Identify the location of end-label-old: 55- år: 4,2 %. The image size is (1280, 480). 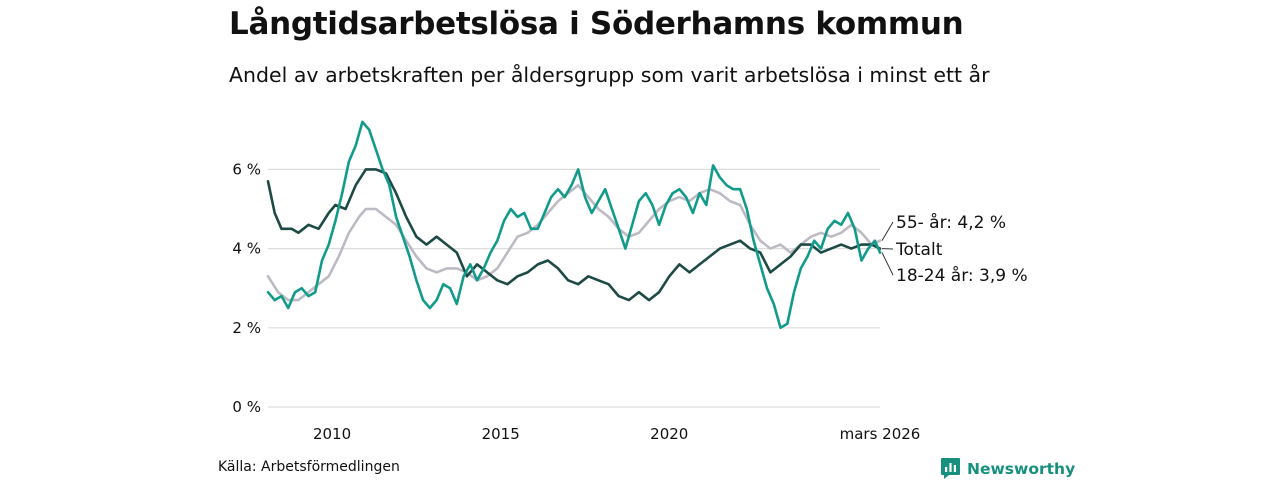
(951, 222).